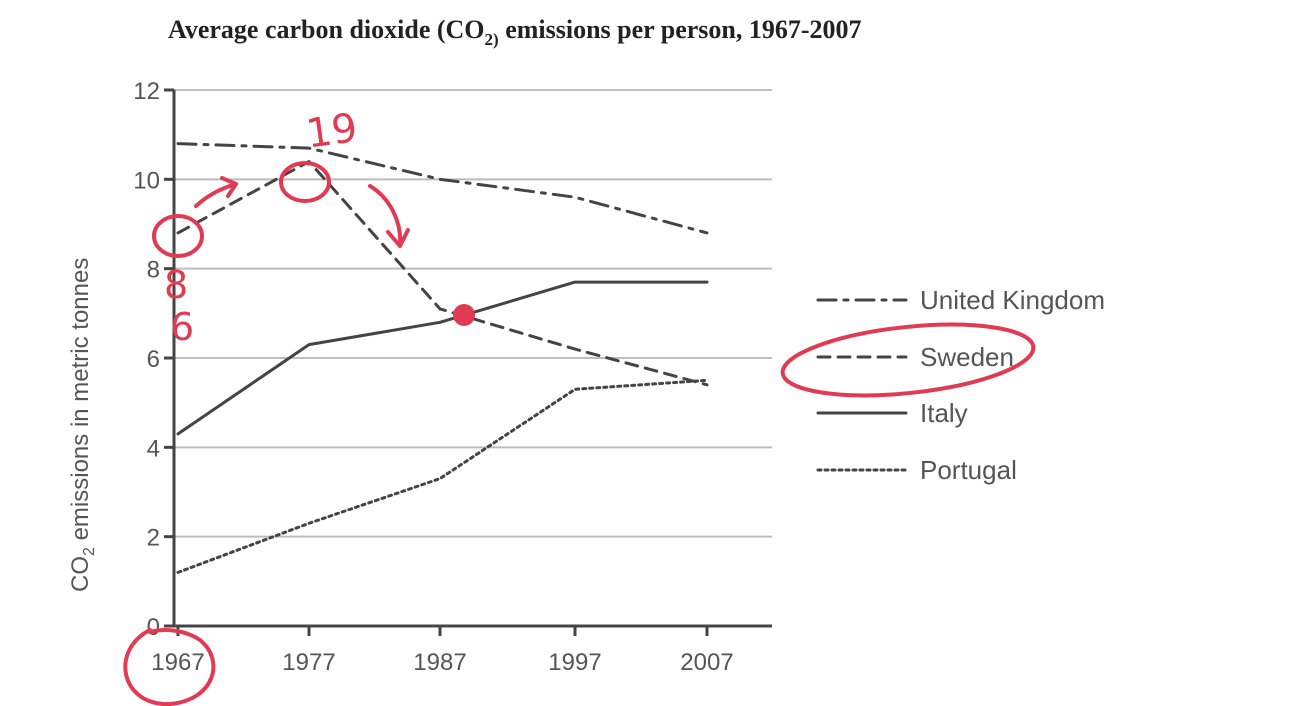  I want to click on legend: United Kingdom Sweden Italy Portugal, so click(960, 385).